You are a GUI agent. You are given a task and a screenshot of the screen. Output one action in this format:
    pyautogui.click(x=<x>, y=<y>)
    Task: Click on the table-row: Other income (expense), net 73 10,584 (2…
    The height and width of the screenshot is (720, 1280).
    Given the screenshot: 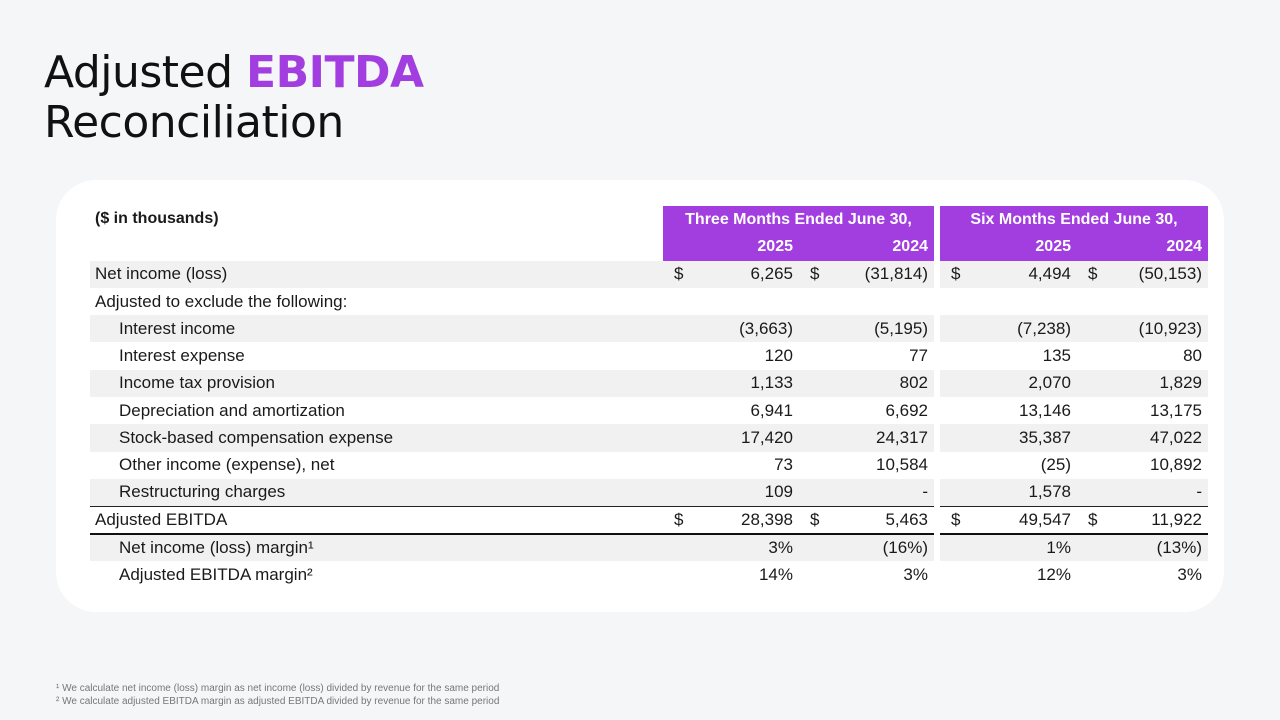 What is the action you would take?
    pyautogui.click(x=649, y=465)
    